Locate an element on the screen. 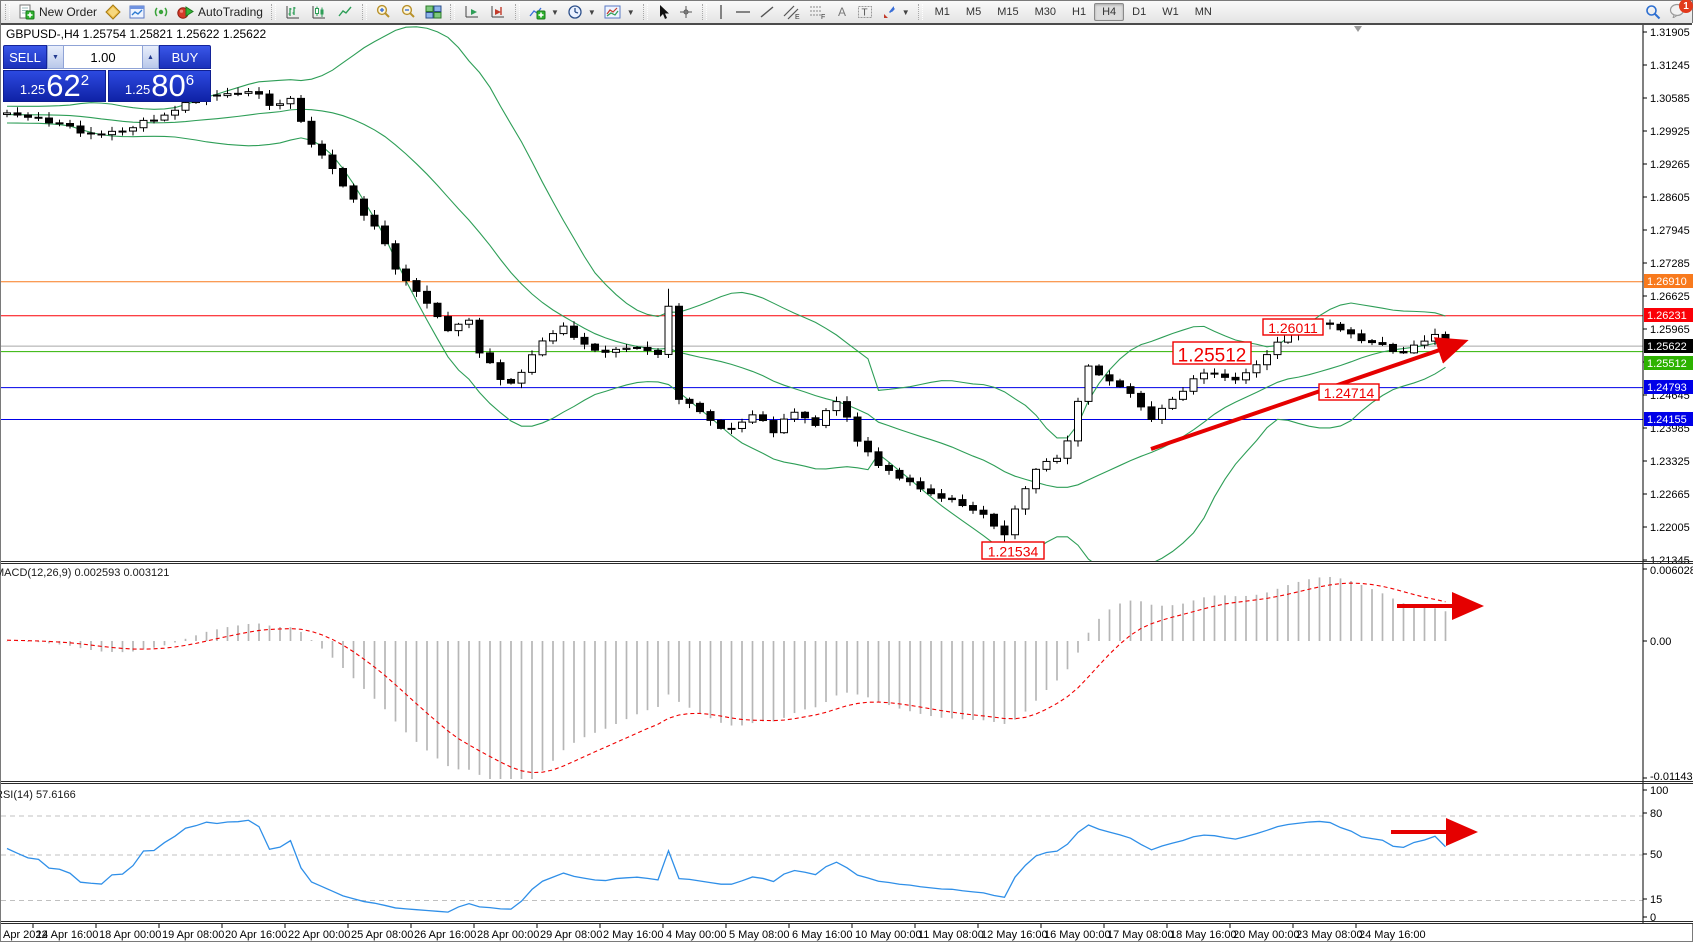 Image resolution: width=1693 pixels, height=943 pixels. zoom-in-button is located at coordinates (383, 12).